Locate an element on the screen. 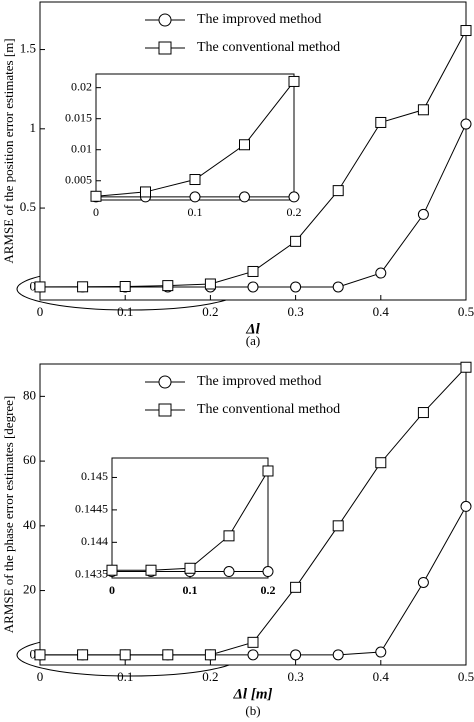 Image resolution: width=474 pixels, height=722 pixels. y-tick-label: 0.144 is located at coordinates (94, 541).